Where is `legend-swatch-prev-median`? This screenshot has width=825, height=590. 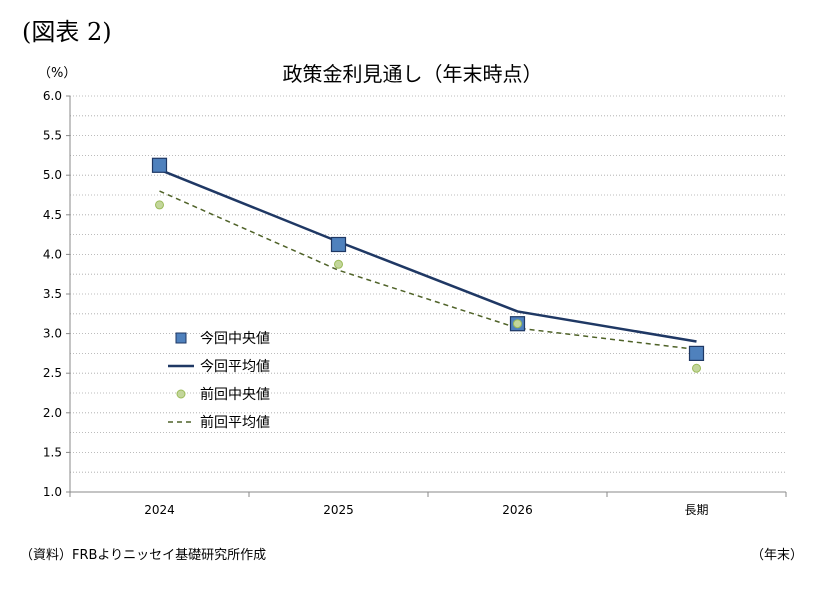 legend-swatch-prev-median is located at coordinates (181, 394).